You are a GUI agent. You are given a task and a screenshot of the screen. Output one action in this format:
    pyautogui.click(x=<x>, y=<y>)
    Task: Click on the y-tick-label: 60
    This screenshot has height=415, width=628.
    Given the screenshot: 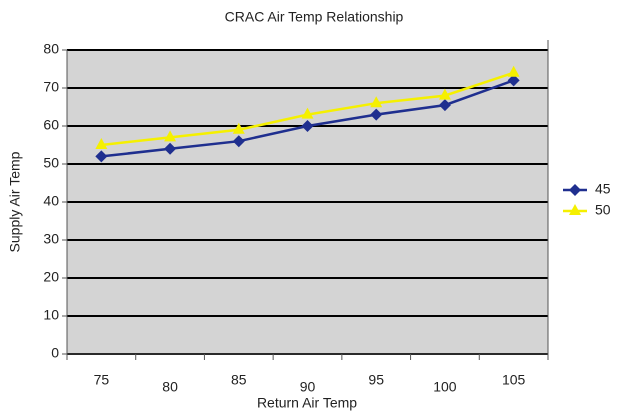 What is the action you would take?
    pyautogui.click(x=51, y=125)
    